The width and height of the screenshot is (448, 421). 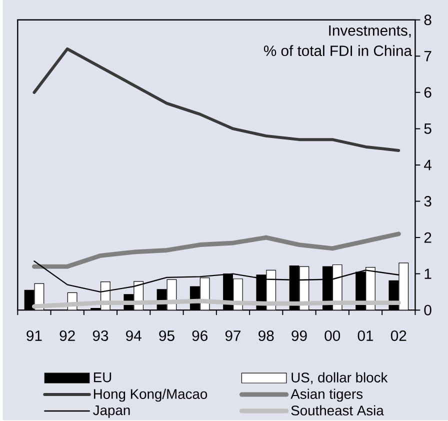 I want to click on x-tick-label: 02, so click(x=398, y=336).